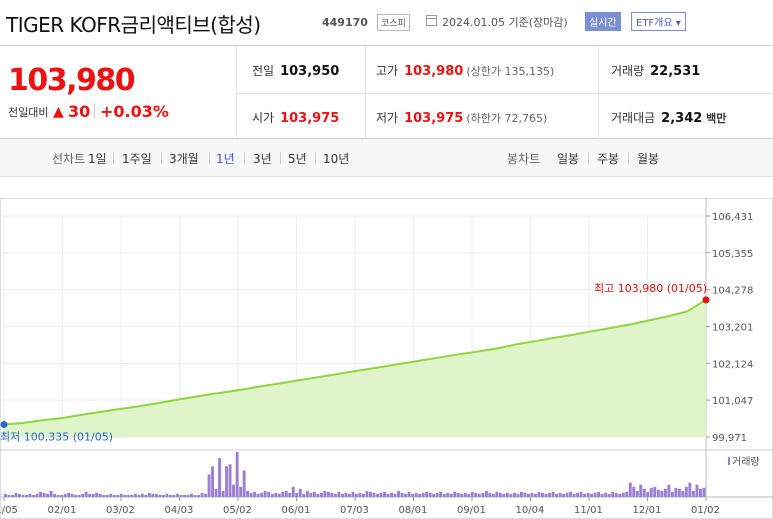  Describe the element at coordinates (72, 80) in the screenshot. I see `current-price: 103,980` at that location.